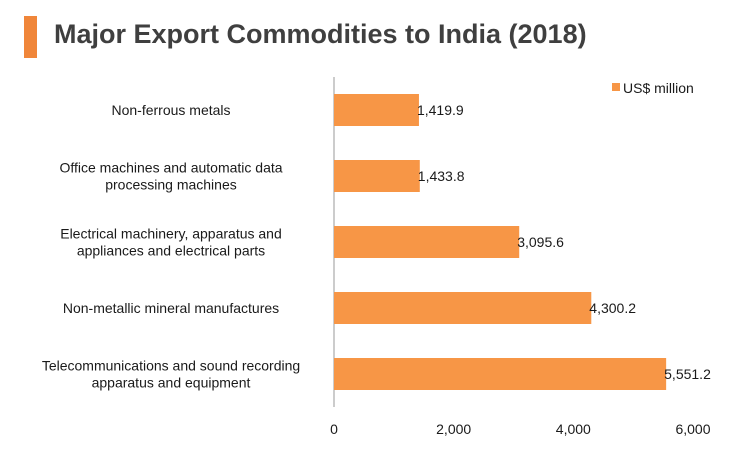 The image size is (749, 450). What do you see at coordinates (171, 308) in the screenshot?
I see `category-label: Non-metallic mineral manufactures` at bounding box center [171, 308].